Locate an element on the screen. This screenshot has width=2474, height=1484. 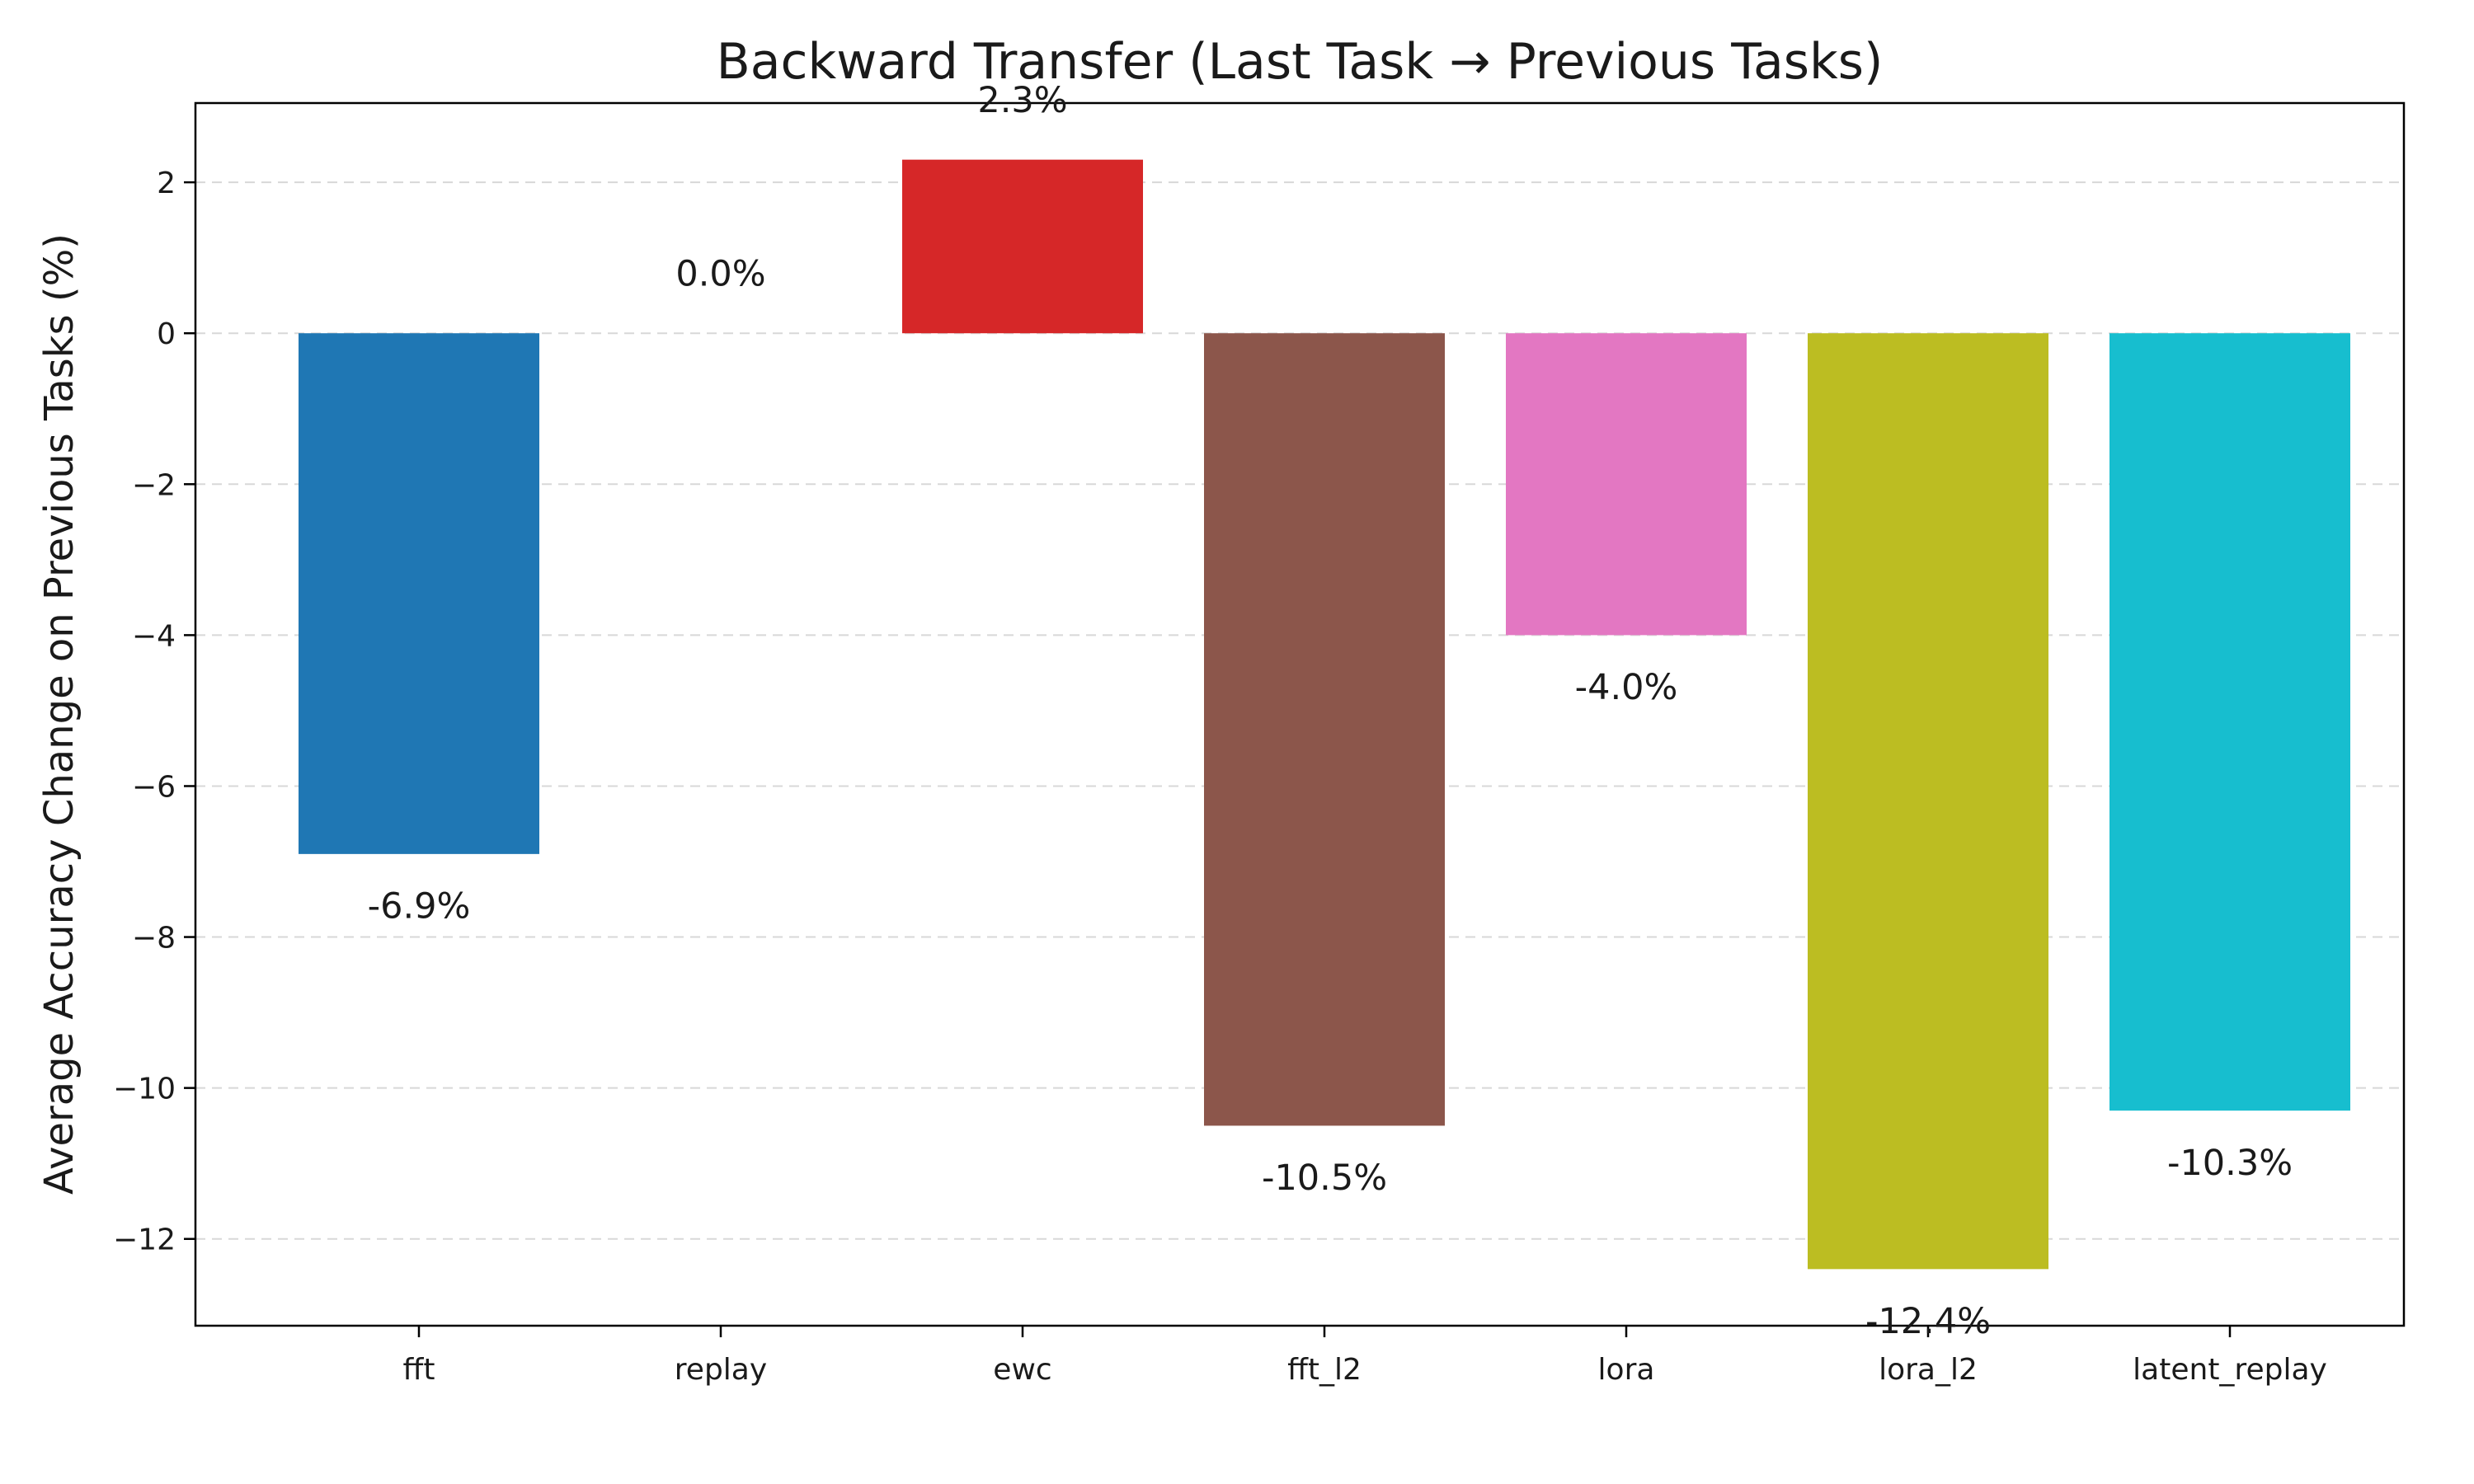
y-tick-label: −4 is located at coordinates (154, 636).